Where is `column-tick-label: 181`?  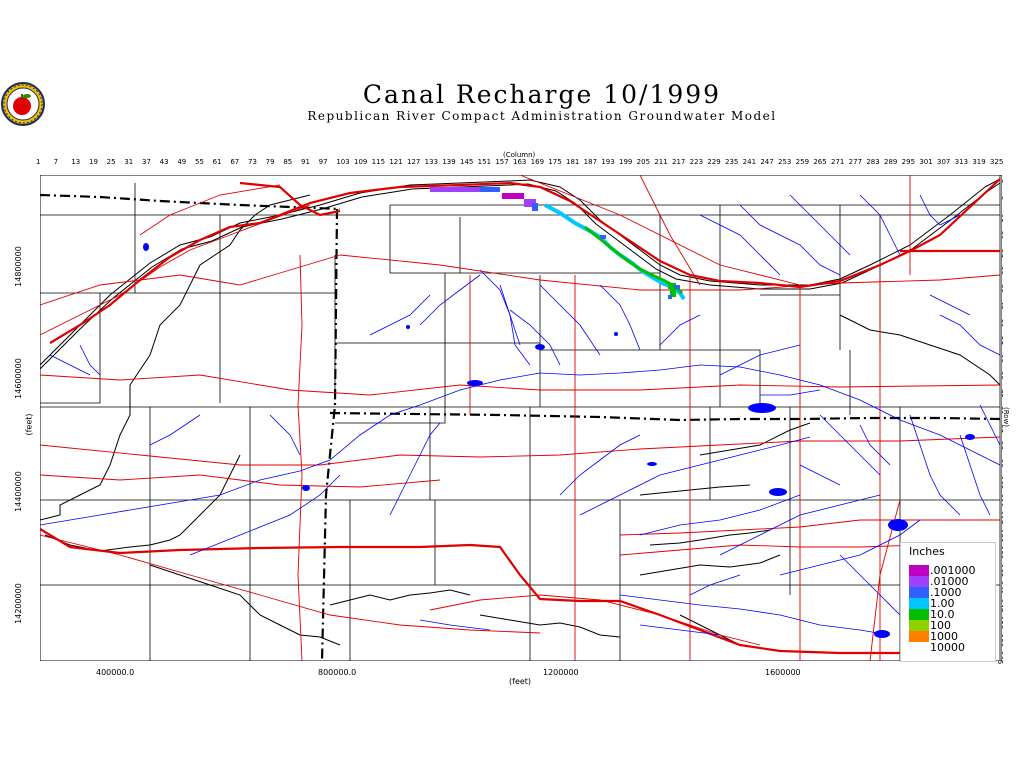 column-tick-label: 181 is located at coordinates (573, 162).